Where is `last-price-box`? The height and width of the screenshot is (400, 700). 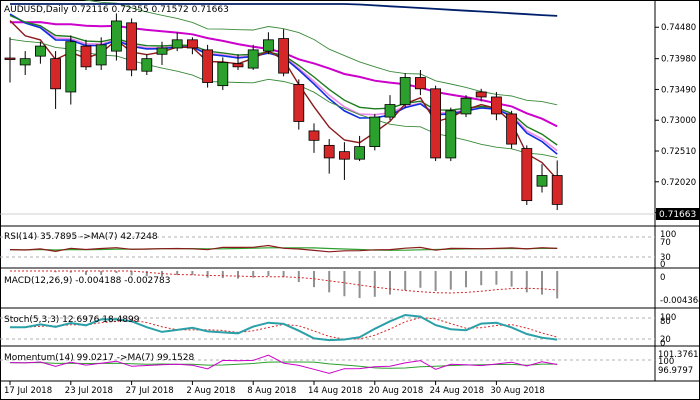 last-price-box is located at coordinates (678, 214).